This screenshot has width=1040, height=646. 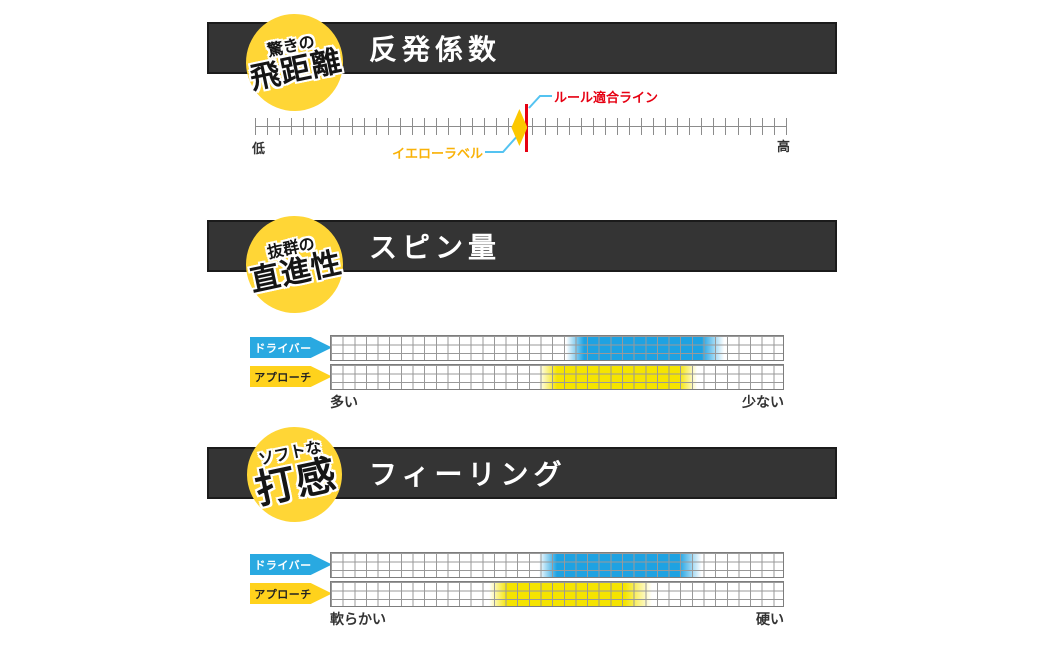 What do you see at coordinates (468, 474) in the screenshot?
I see `section-title-feeling: フィーリング` at bounding box center [468, 474].